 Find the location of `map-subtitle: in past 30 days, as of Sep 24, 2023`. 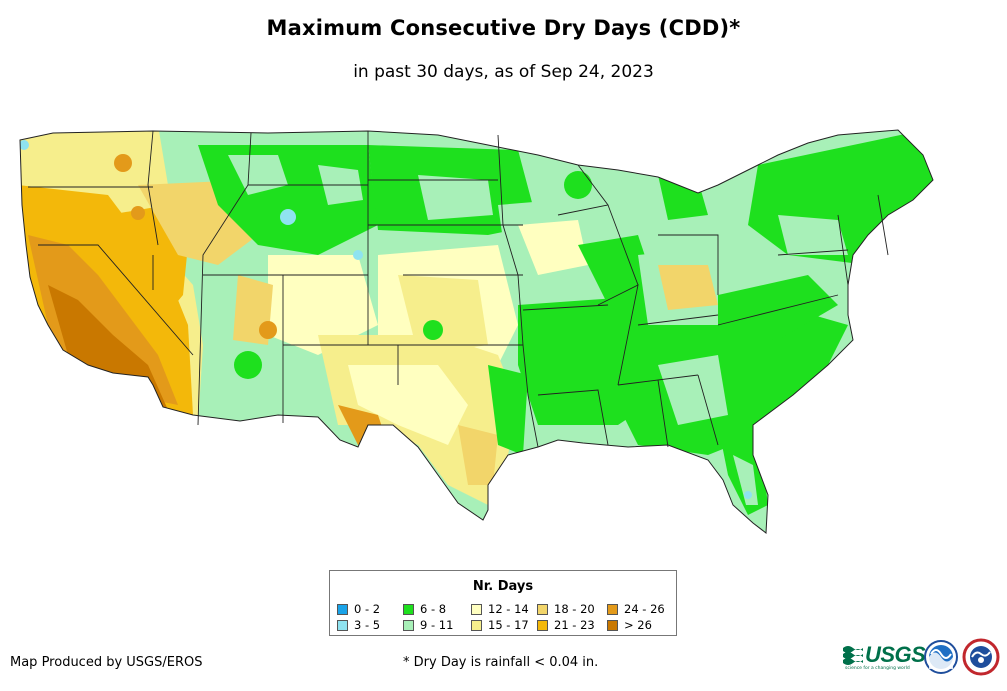

map-subtitle: in past 30 days, as of Sep 24, 2023 is located at coordinates (503, 72).